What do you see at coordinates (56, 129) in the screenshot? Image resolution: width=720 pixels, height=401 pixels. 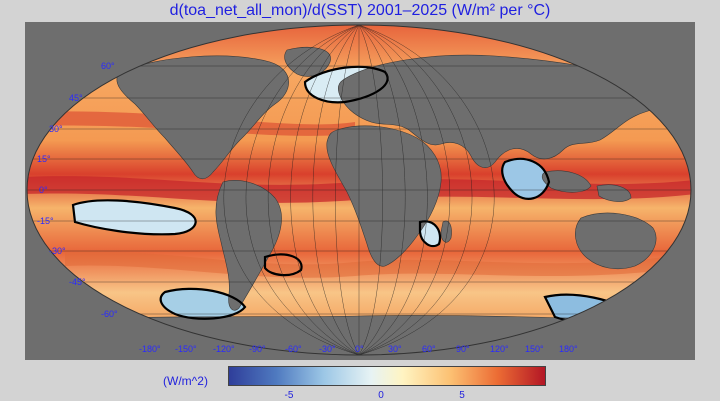 I see `lat-label-30: 30°` at bounding box center [56, 129].